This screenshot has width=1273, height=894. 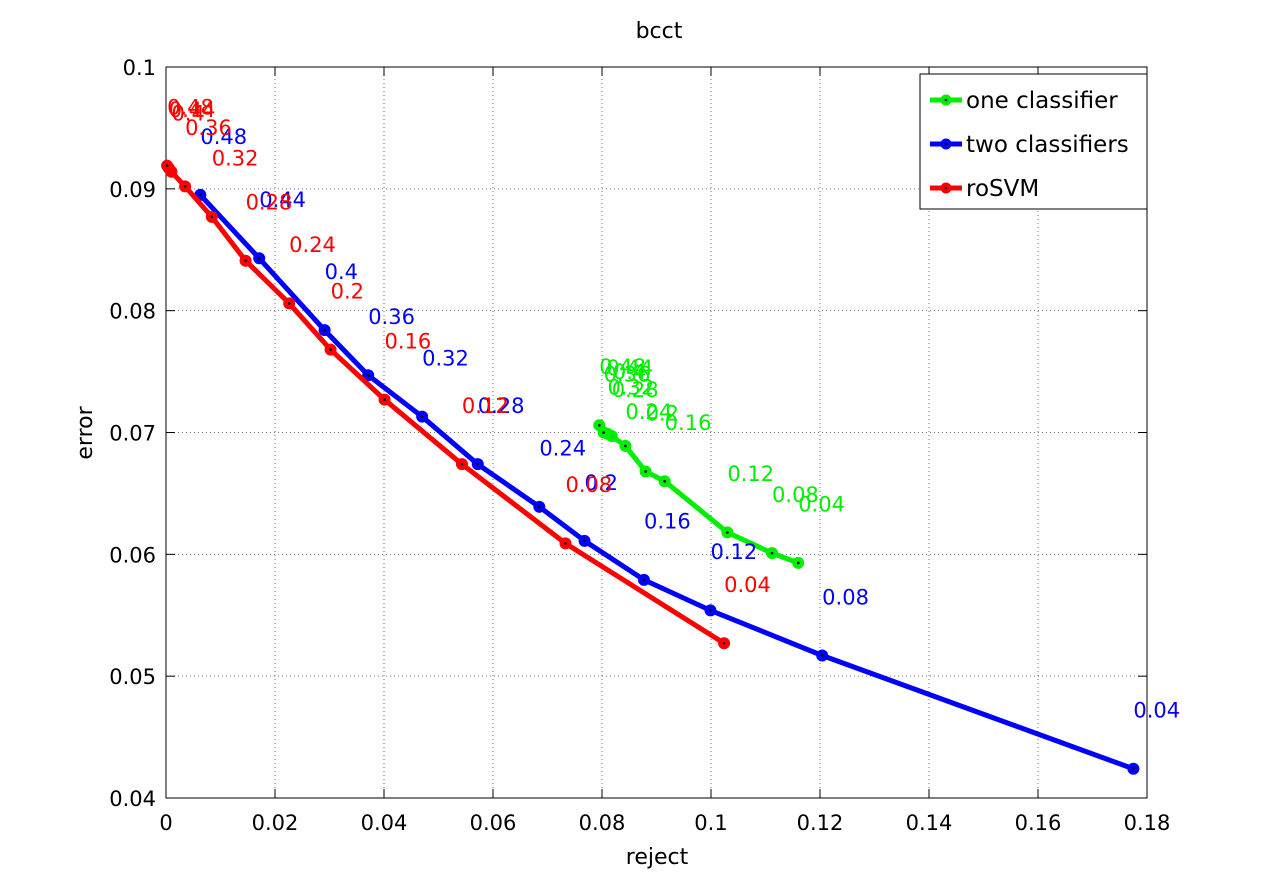 What do you see at coordinates (132, 190) in the screenshot?
I see `y-tick-label: 0.09` at bounding box center [132, 190].